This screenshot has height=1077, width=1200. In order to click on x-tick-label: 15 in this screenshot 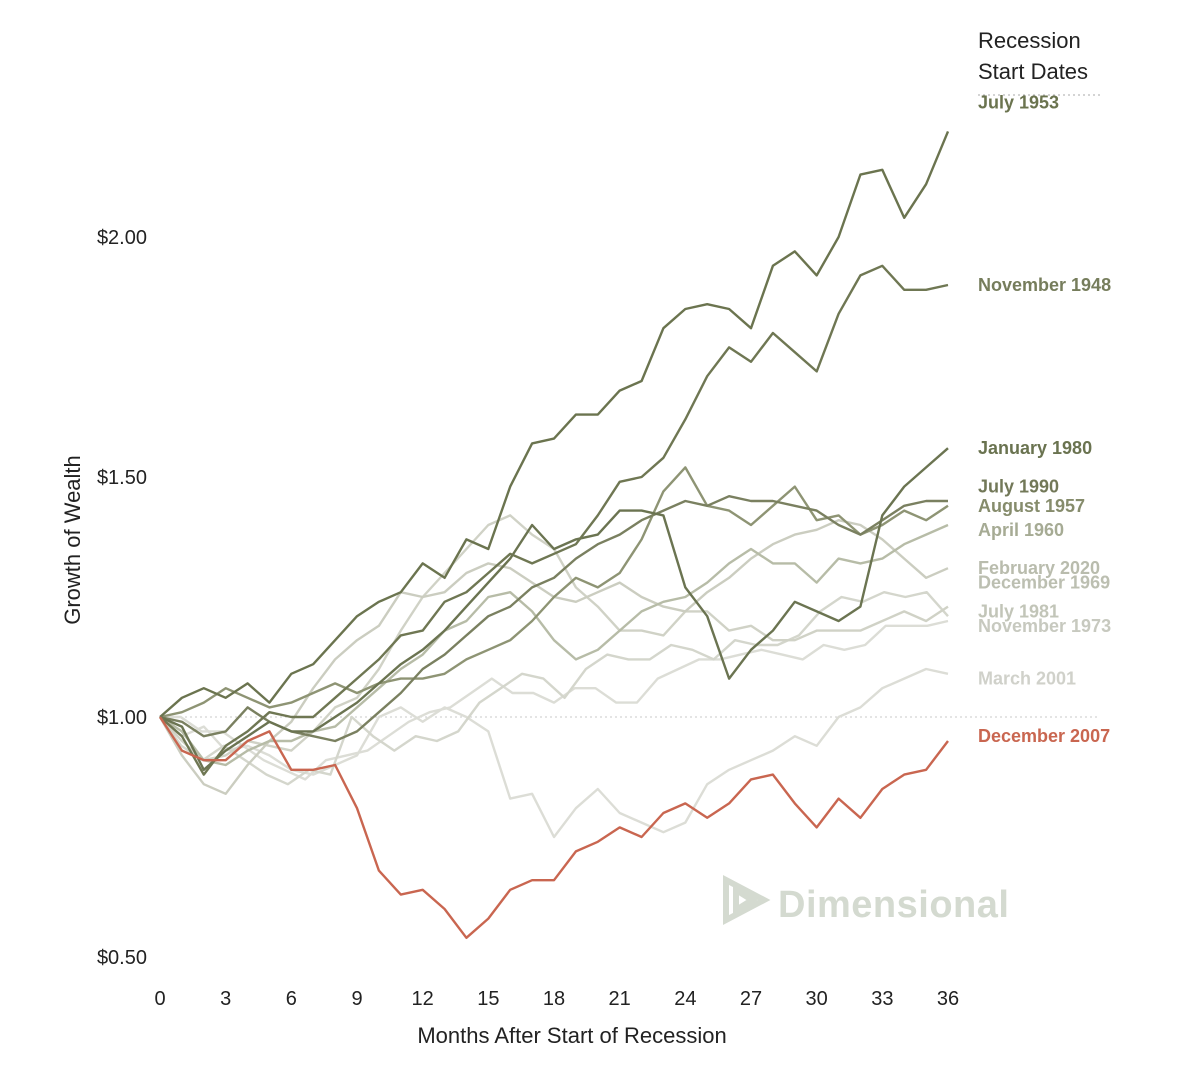, I will do `click(488, 999)`.